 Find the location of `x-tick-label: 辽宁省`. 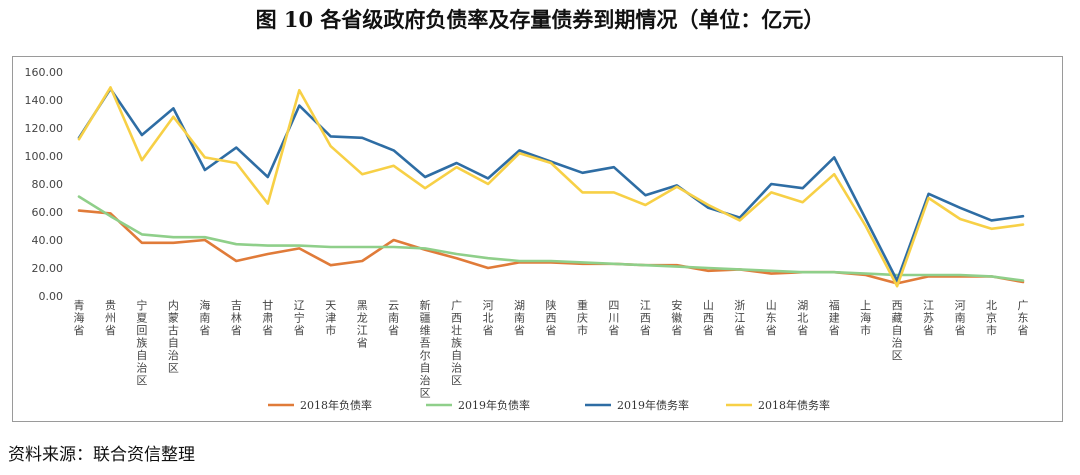

x-tick-label: 辽宁省 is located at coordinates (299, 318).